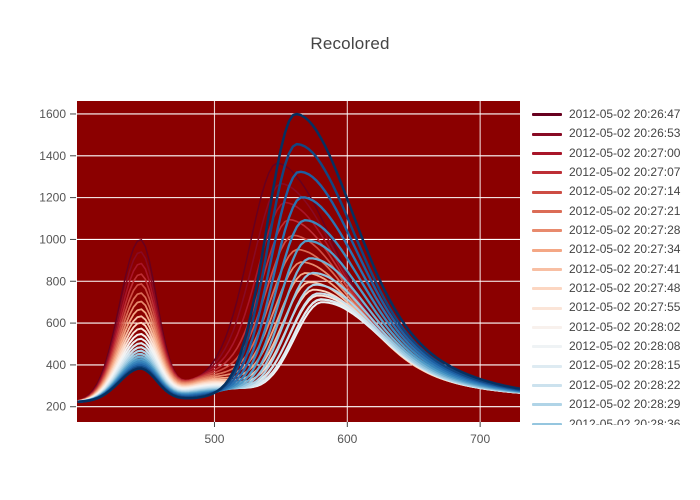 This screenshot has width=700, height=500. Describe the element at coordinates (56, 281) in the screenshot. I see `y-tick-label: 800` at that location.